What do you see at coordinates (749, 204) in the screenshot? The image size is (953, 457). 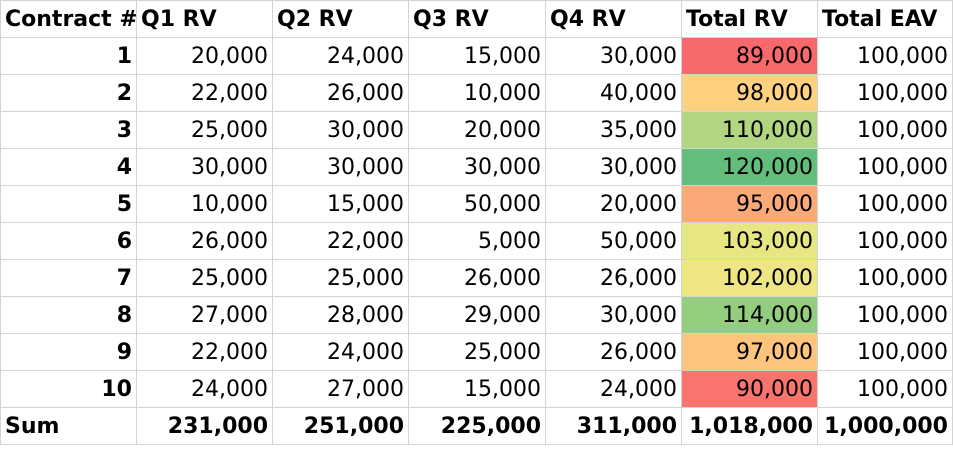 I see `cell-total-rv: 95,000` at bounding box center [749, 204].